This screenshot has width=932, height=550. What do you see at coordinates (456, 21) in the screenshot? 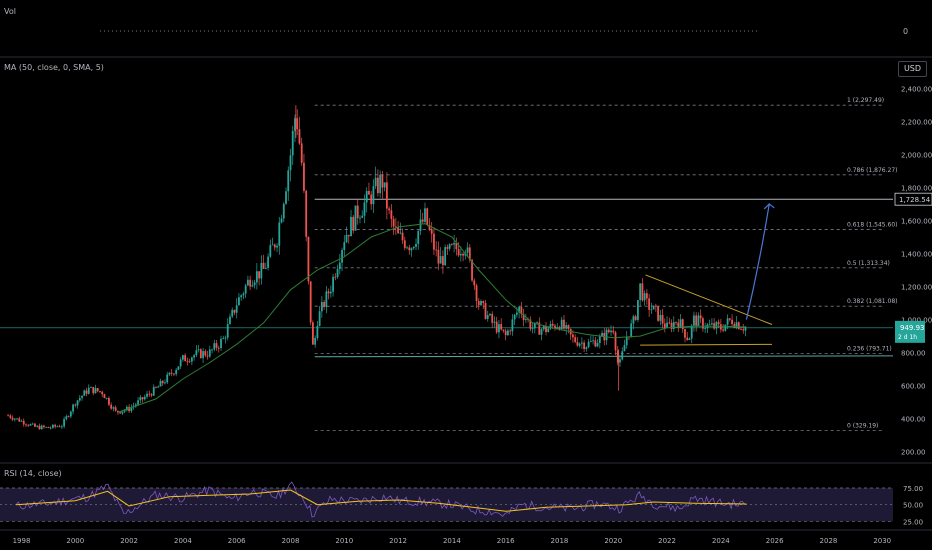
I see `volume-pane: Vol 0` at bounding box center [456, 21].